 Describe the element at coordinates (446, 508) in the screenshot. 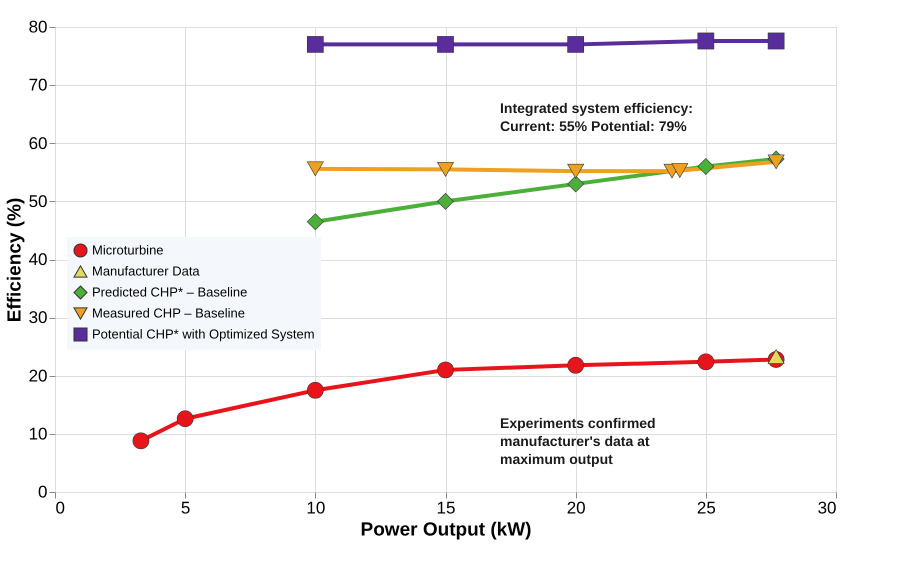

I see `x-tick-label: 15` at that location.